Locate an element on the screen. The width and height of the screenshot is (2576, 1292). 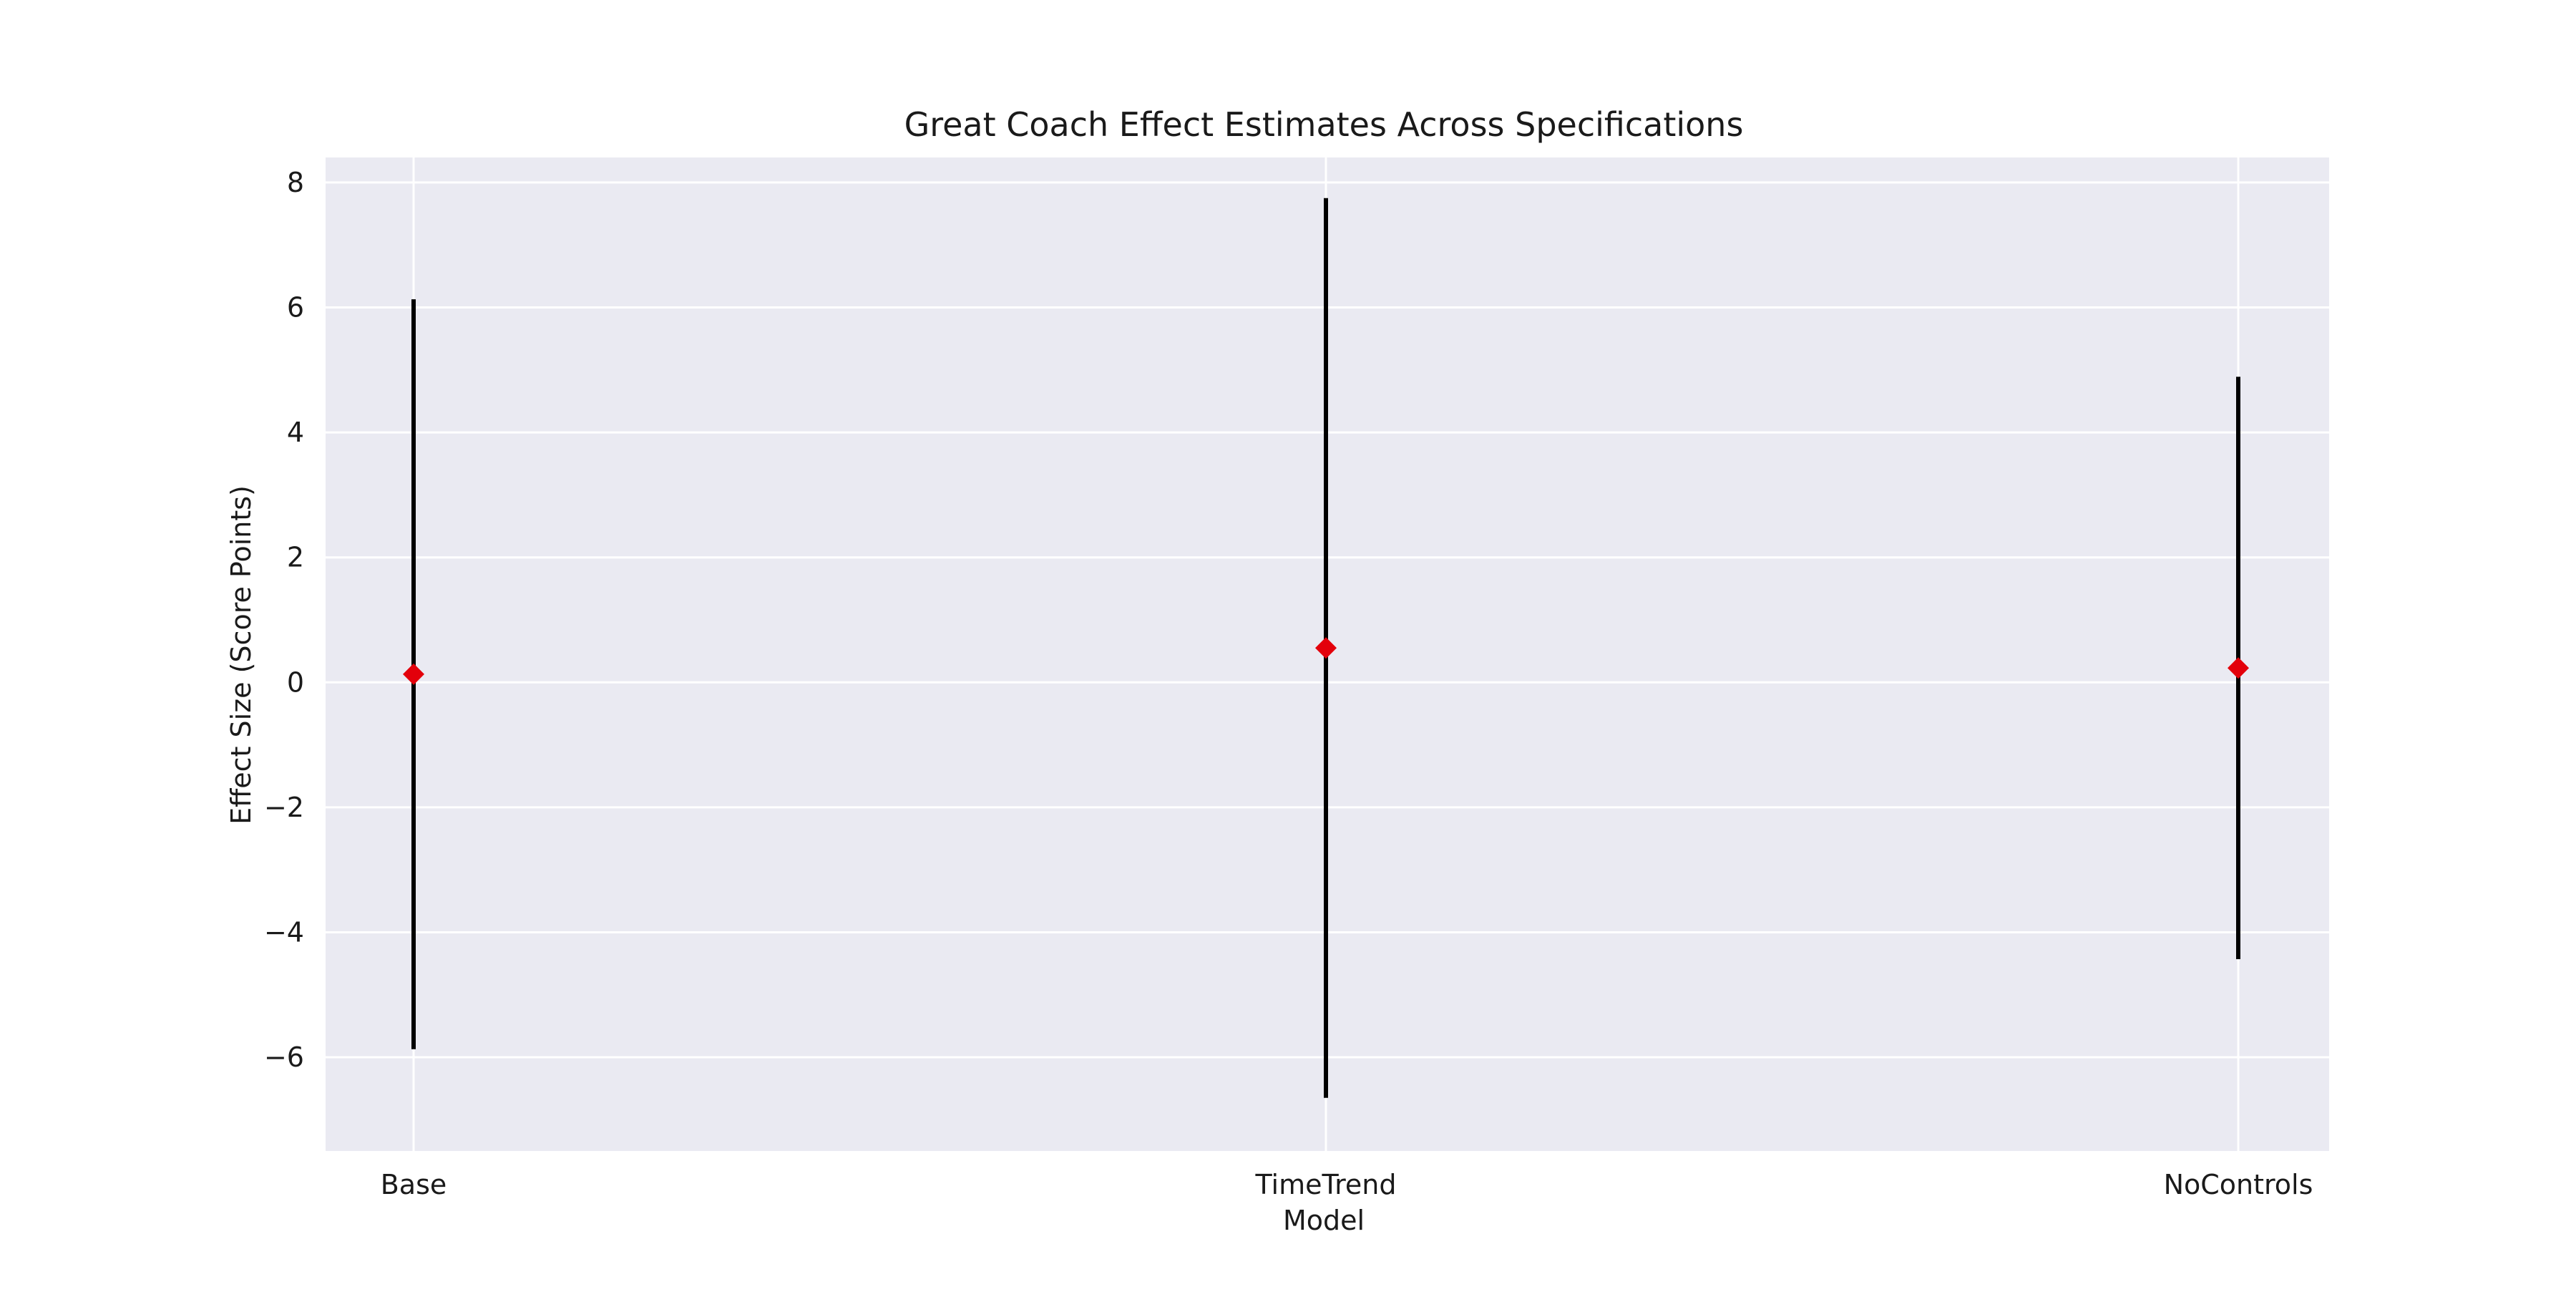
y-tick-label: −2 is located at coordinates (284, 807).